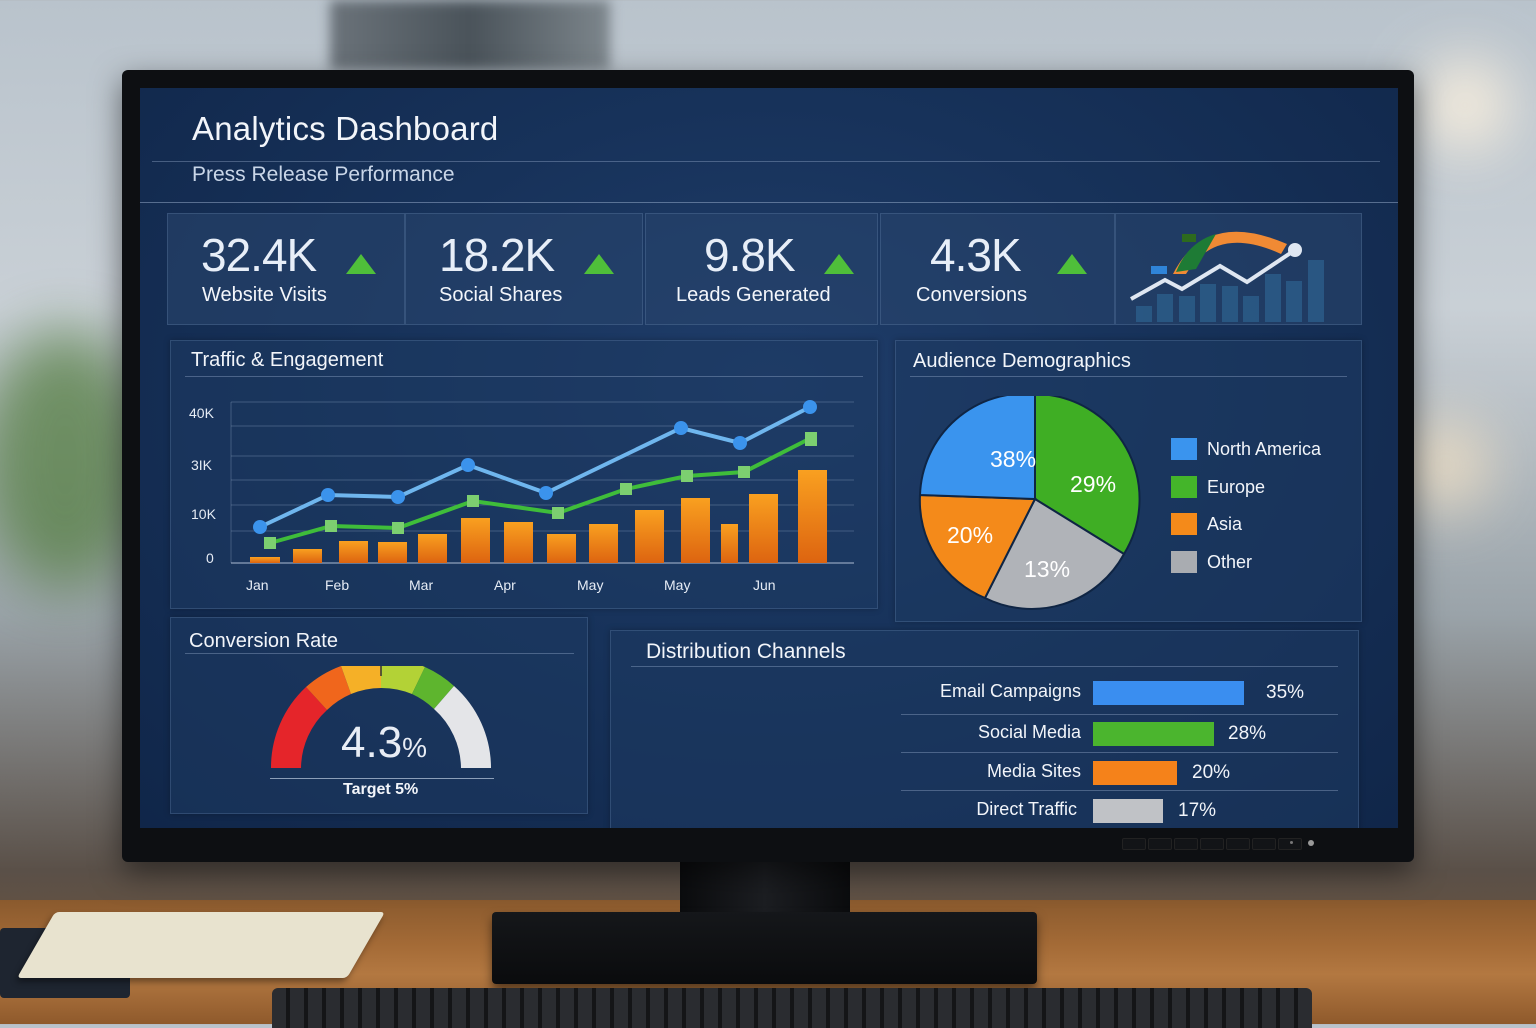 This screenshot has width=1536, height=1028. Describe the element at coordinates (1153, 734) in the screenshot. I see `channel-bar-social` at that location.